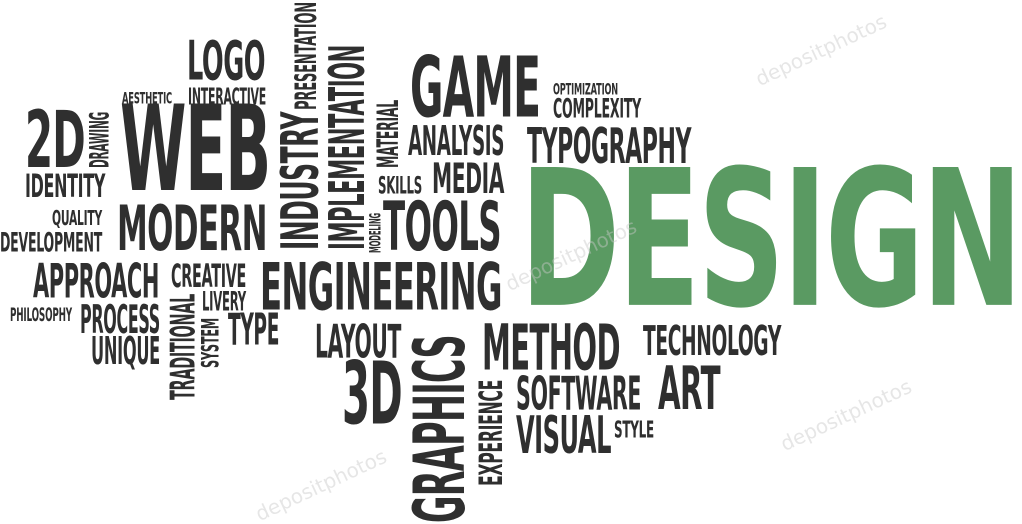 This screenshot has height=524, width=1022. I want to click on word-layout: LAYOUT, so click(358, 341).